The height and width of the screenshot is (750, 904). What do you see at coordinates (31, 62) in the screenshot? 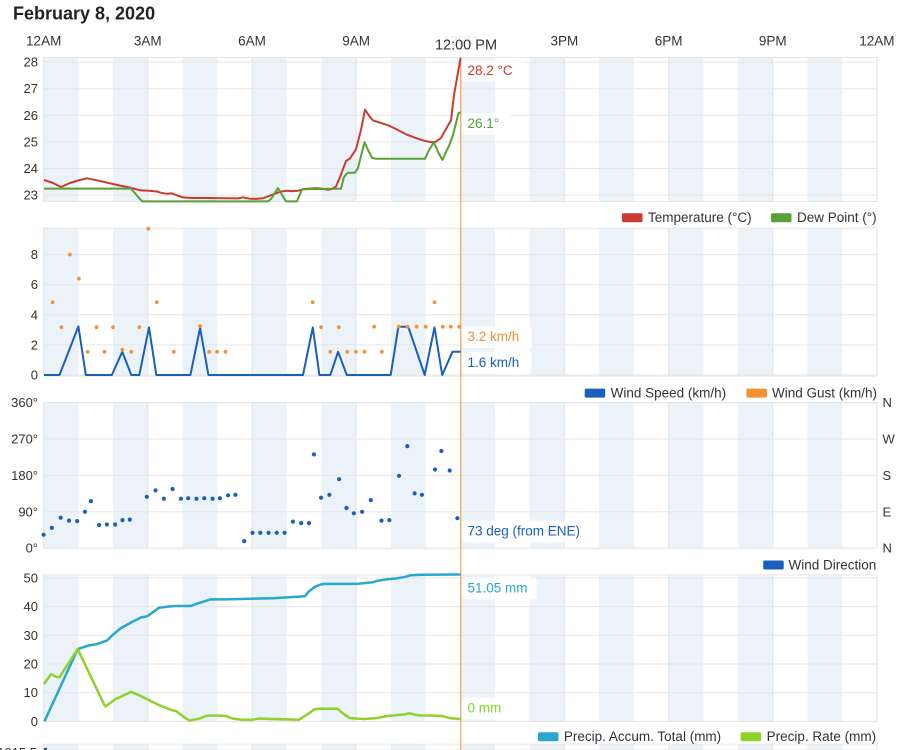
I see `svg-text: 28` at bounding box center [31, 62].